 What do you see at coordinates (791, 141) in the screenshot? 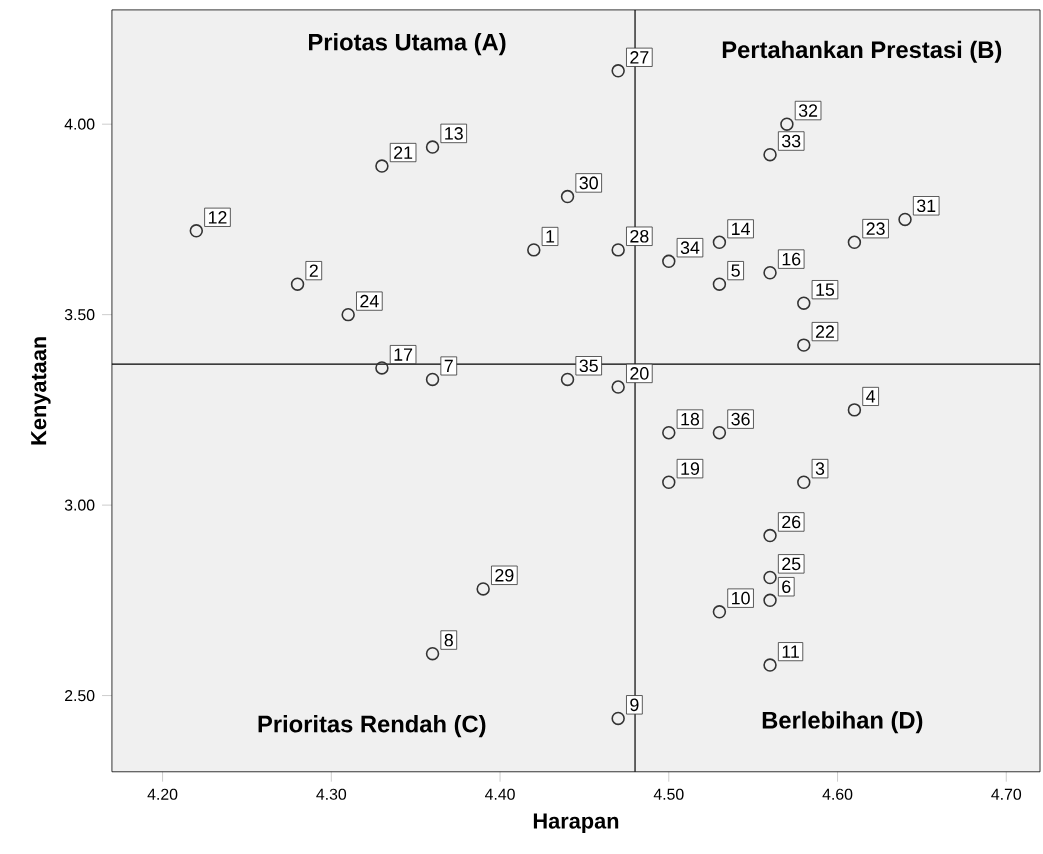
I see `annotation: 33` at bounding box center [791, 141].